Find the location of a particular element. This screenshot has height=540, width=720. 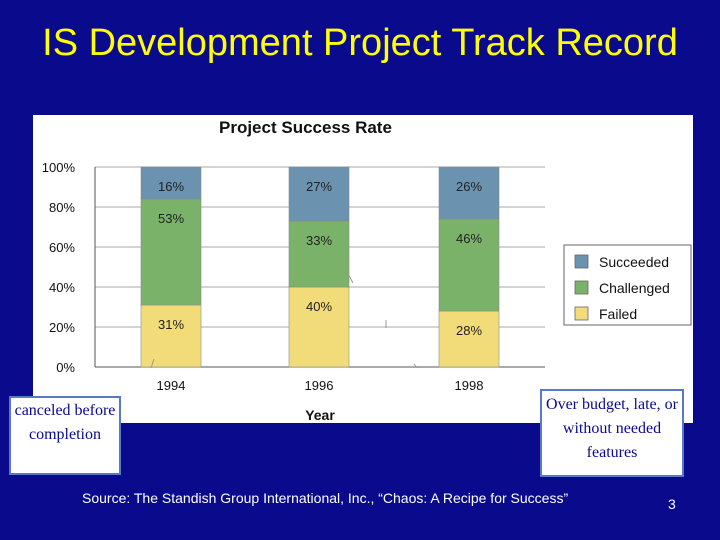

bar-challenged-1994 is located at coordinates (171, 252).